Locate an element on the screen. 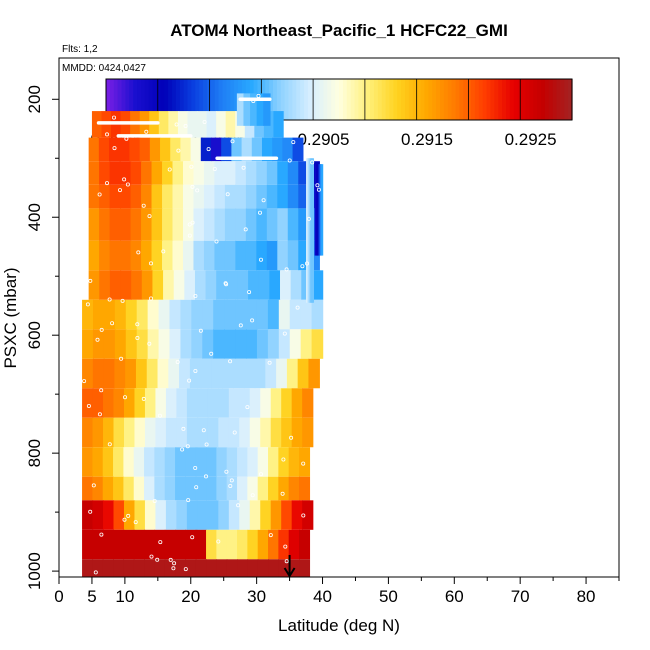 The width and height of the screenshot is (650, 650). x-tick-label: 5 is located at coordinates (91, 596).